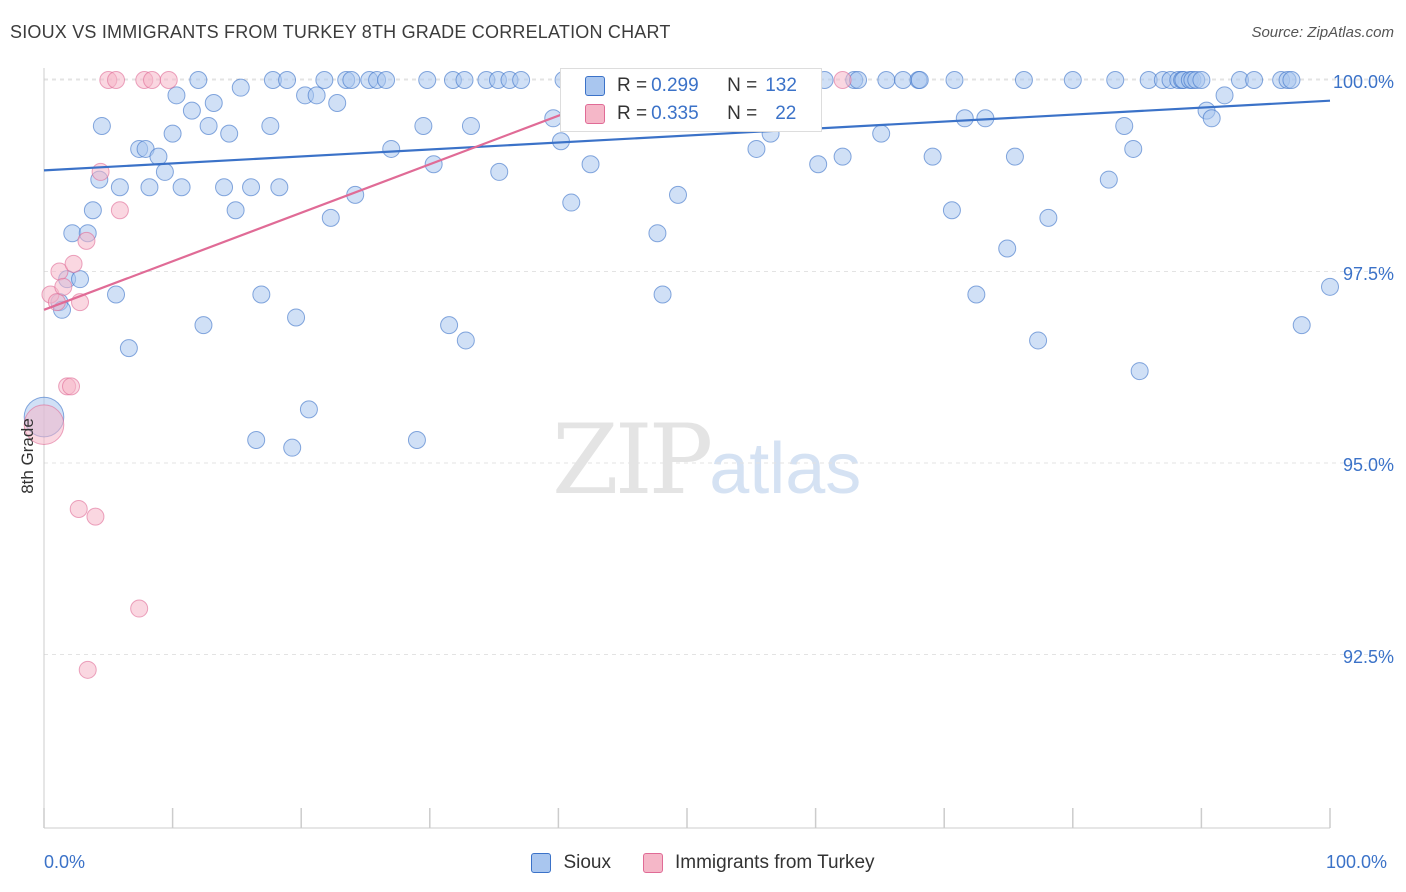  Describe the element at coordinates (781, 85) in the screenshot. I see `n-value: 132` at that location.